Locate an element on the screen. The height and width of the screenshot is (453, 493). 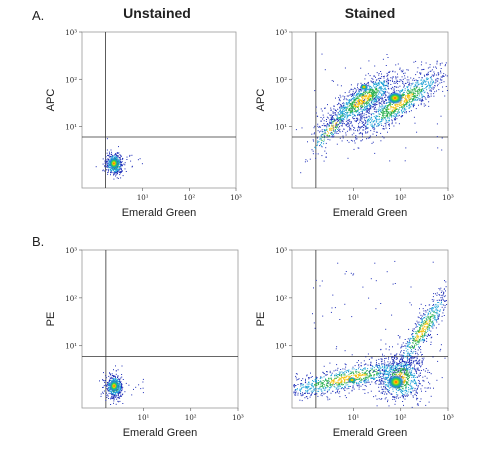
a-stained-density-hotspot is located at coordinates (364, 87).